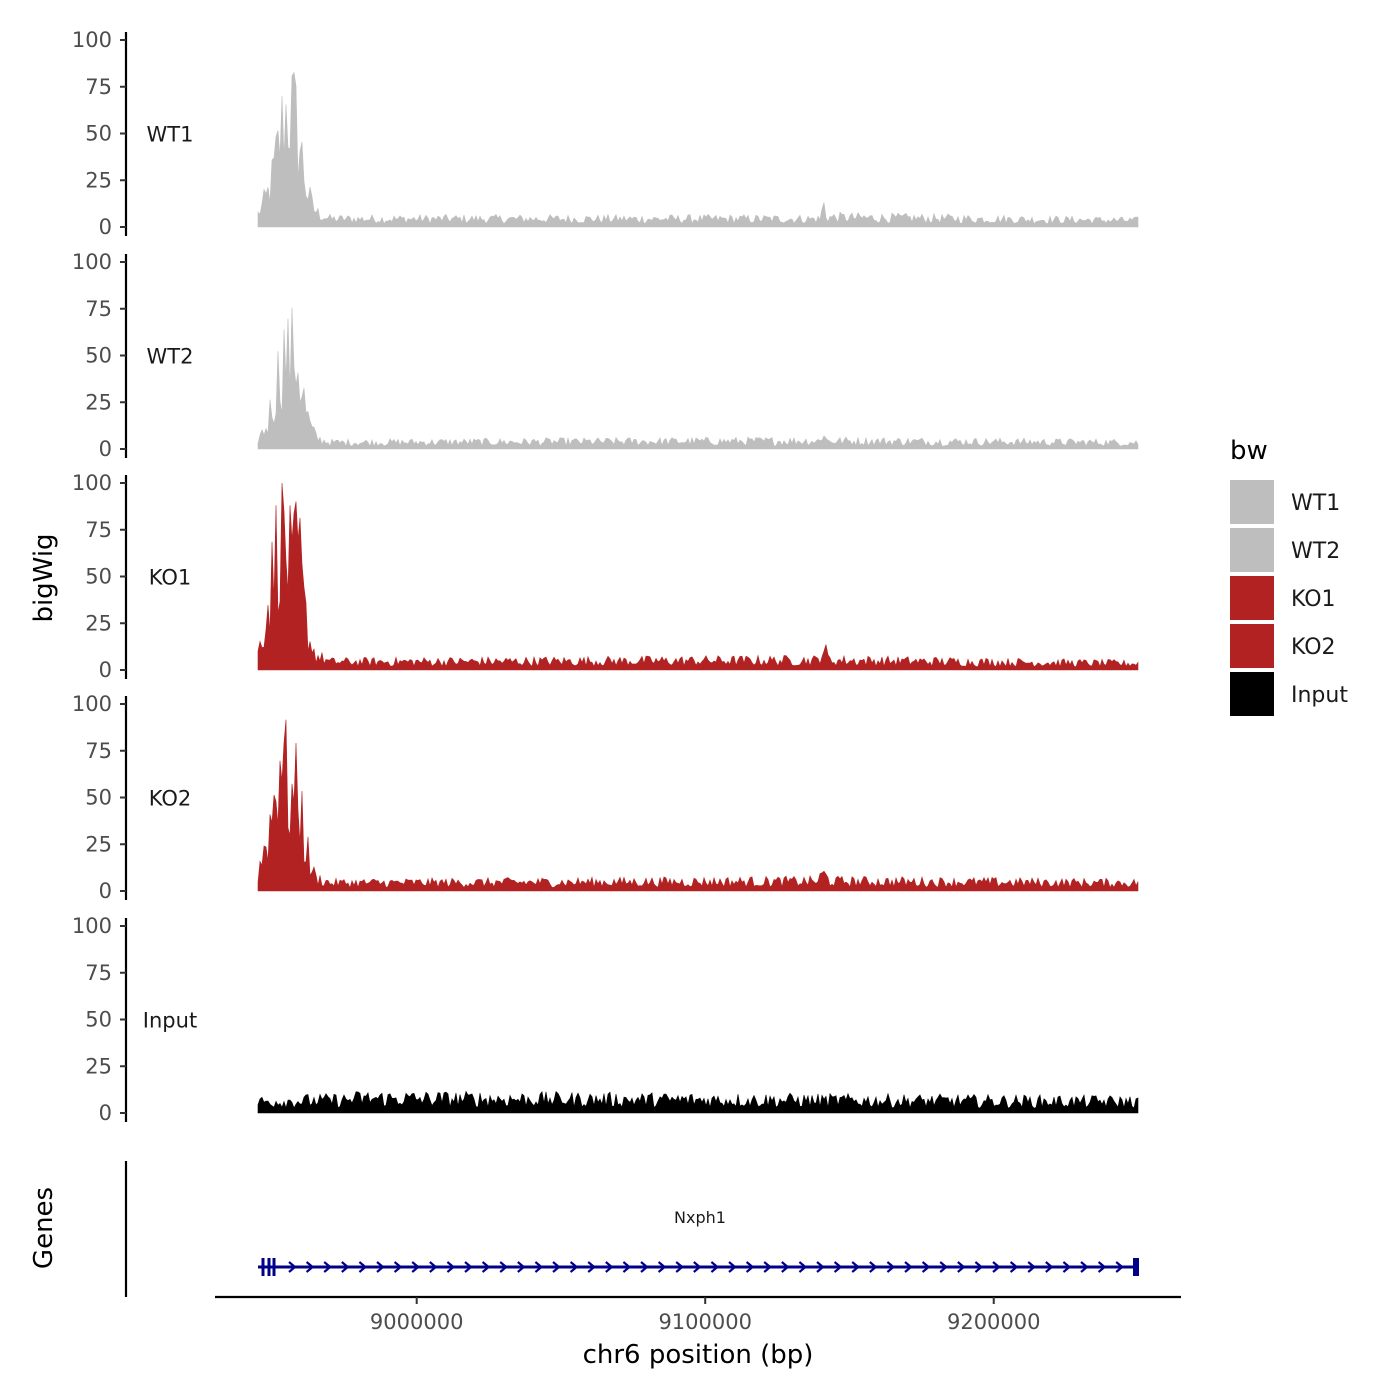 The image size is (1400, 1400). What do you see at coordinates (1315, 551) in the screenshot?
I see `legend-label: WT2` at bounding box center [1315, 551].